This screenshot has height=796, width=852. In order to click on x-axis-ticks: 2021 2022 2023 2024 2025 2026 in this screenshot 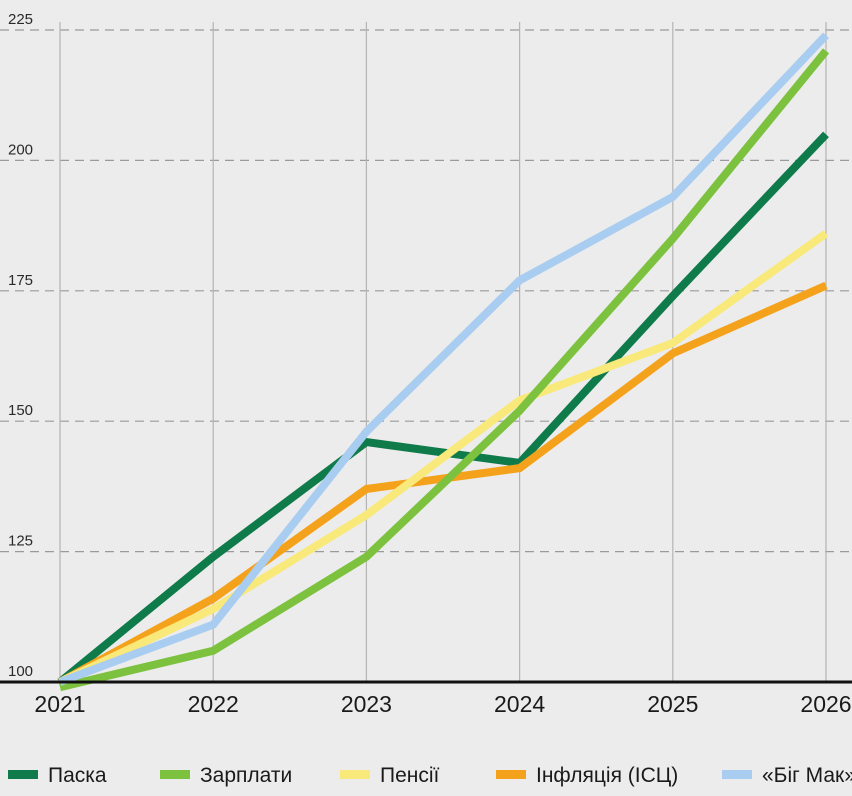, I will do `click(442, 704)`.